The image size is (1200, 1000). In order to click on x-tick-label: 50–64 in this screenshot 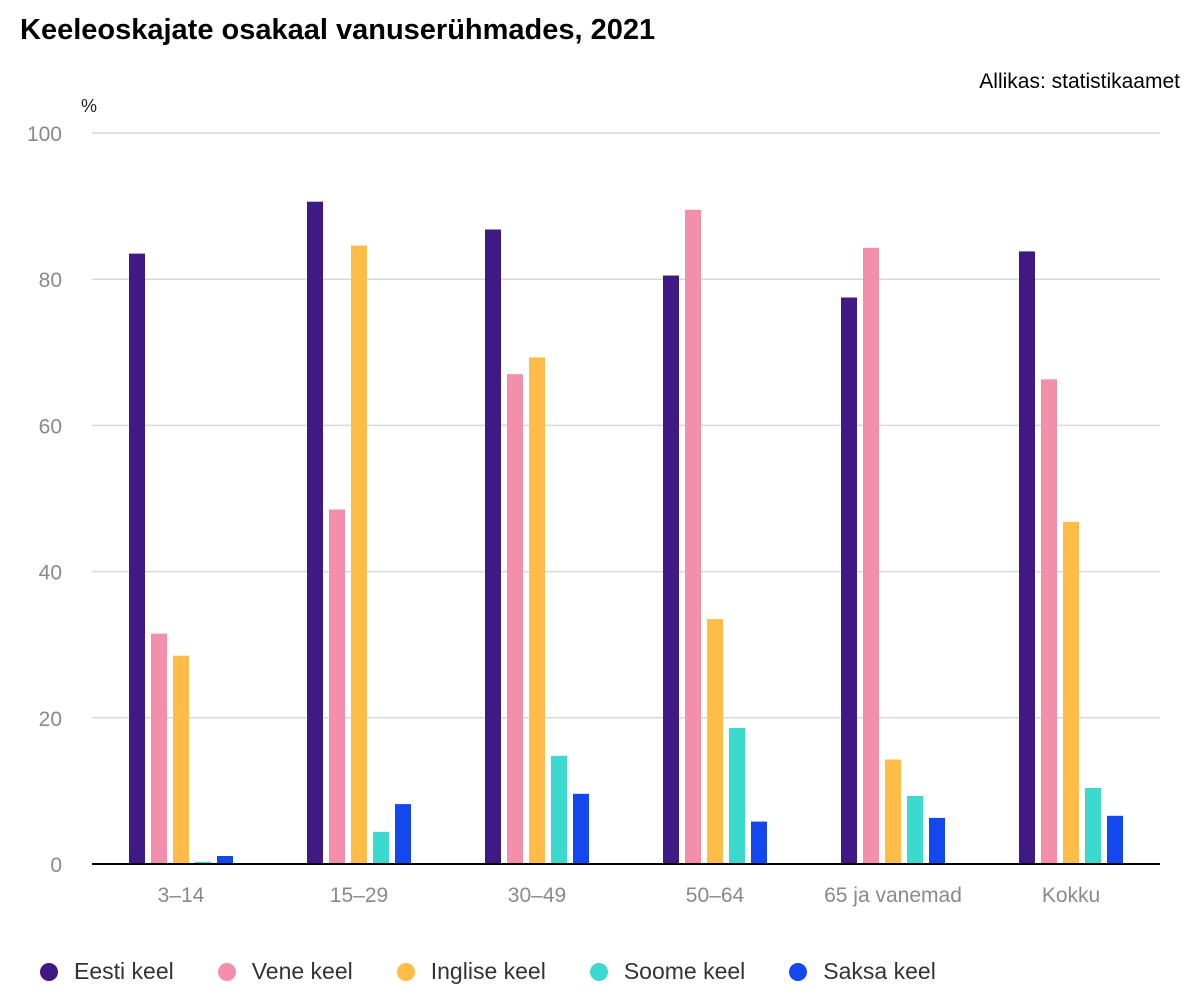, I will do `click(715, 895)`.